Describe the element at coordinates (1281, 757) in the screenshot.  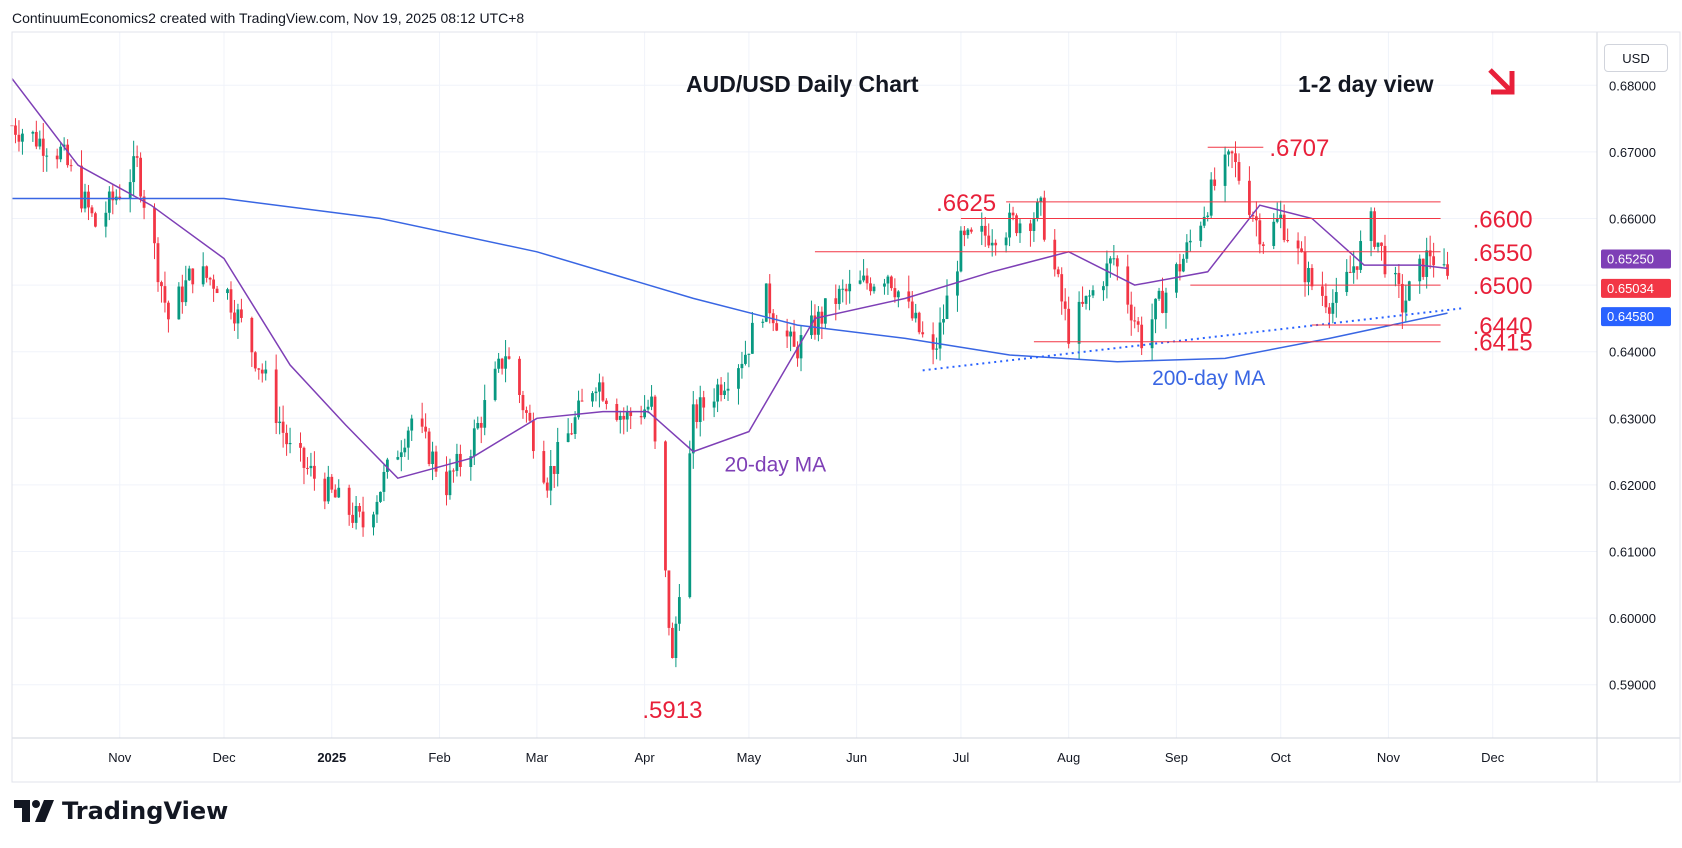
I see `x-tick-label: Oct` at that location.